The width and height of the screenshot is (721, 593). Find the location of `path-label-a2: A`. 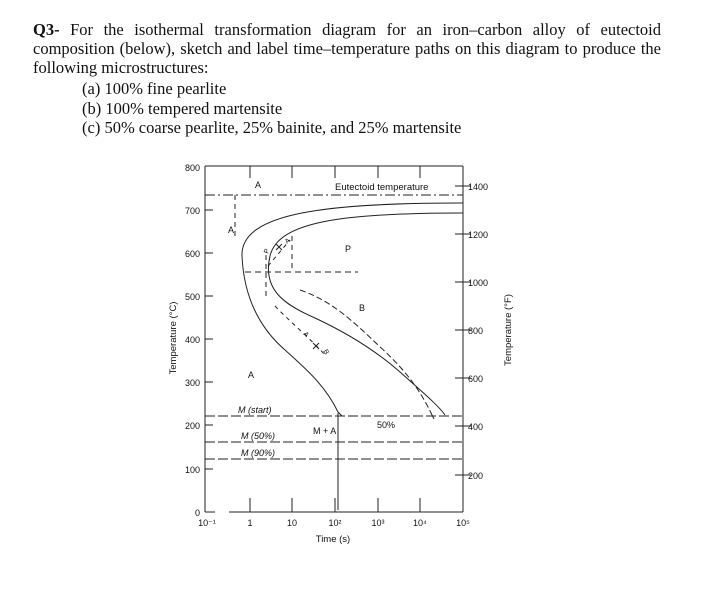

path-label-a2: A is located at coordinates (305, 335).